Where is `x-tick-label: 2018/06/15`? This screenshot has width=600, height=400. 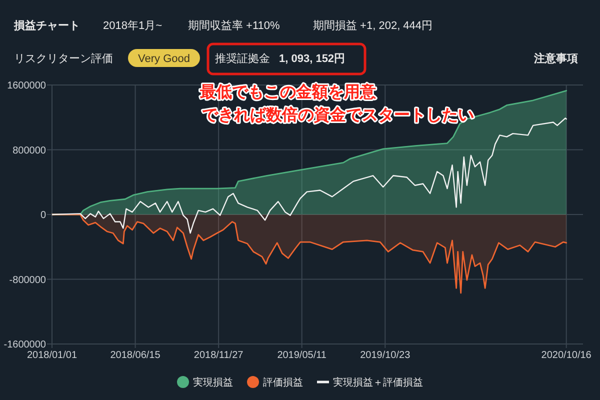
x-tick-label: 2018/06/15 is located at coordinates (135, 355).